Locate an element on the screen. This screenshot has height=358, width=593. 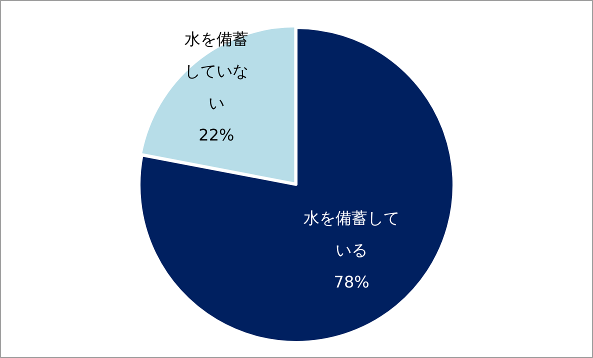
slice-label: 水を備蓄していない is located at coordinates (216, 70).